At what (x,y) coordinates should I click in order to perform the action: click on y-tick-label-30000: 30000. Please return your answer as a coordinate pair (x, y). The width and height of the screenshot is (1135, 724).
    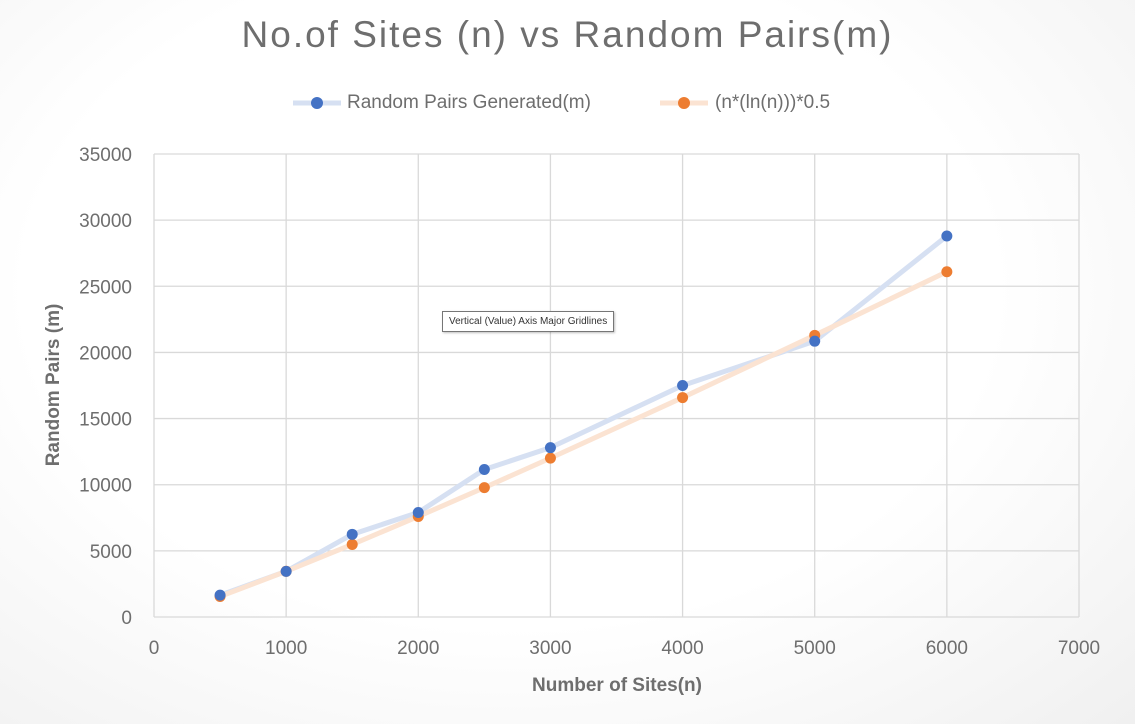
    Looking at the image, I should click on (105, 221).